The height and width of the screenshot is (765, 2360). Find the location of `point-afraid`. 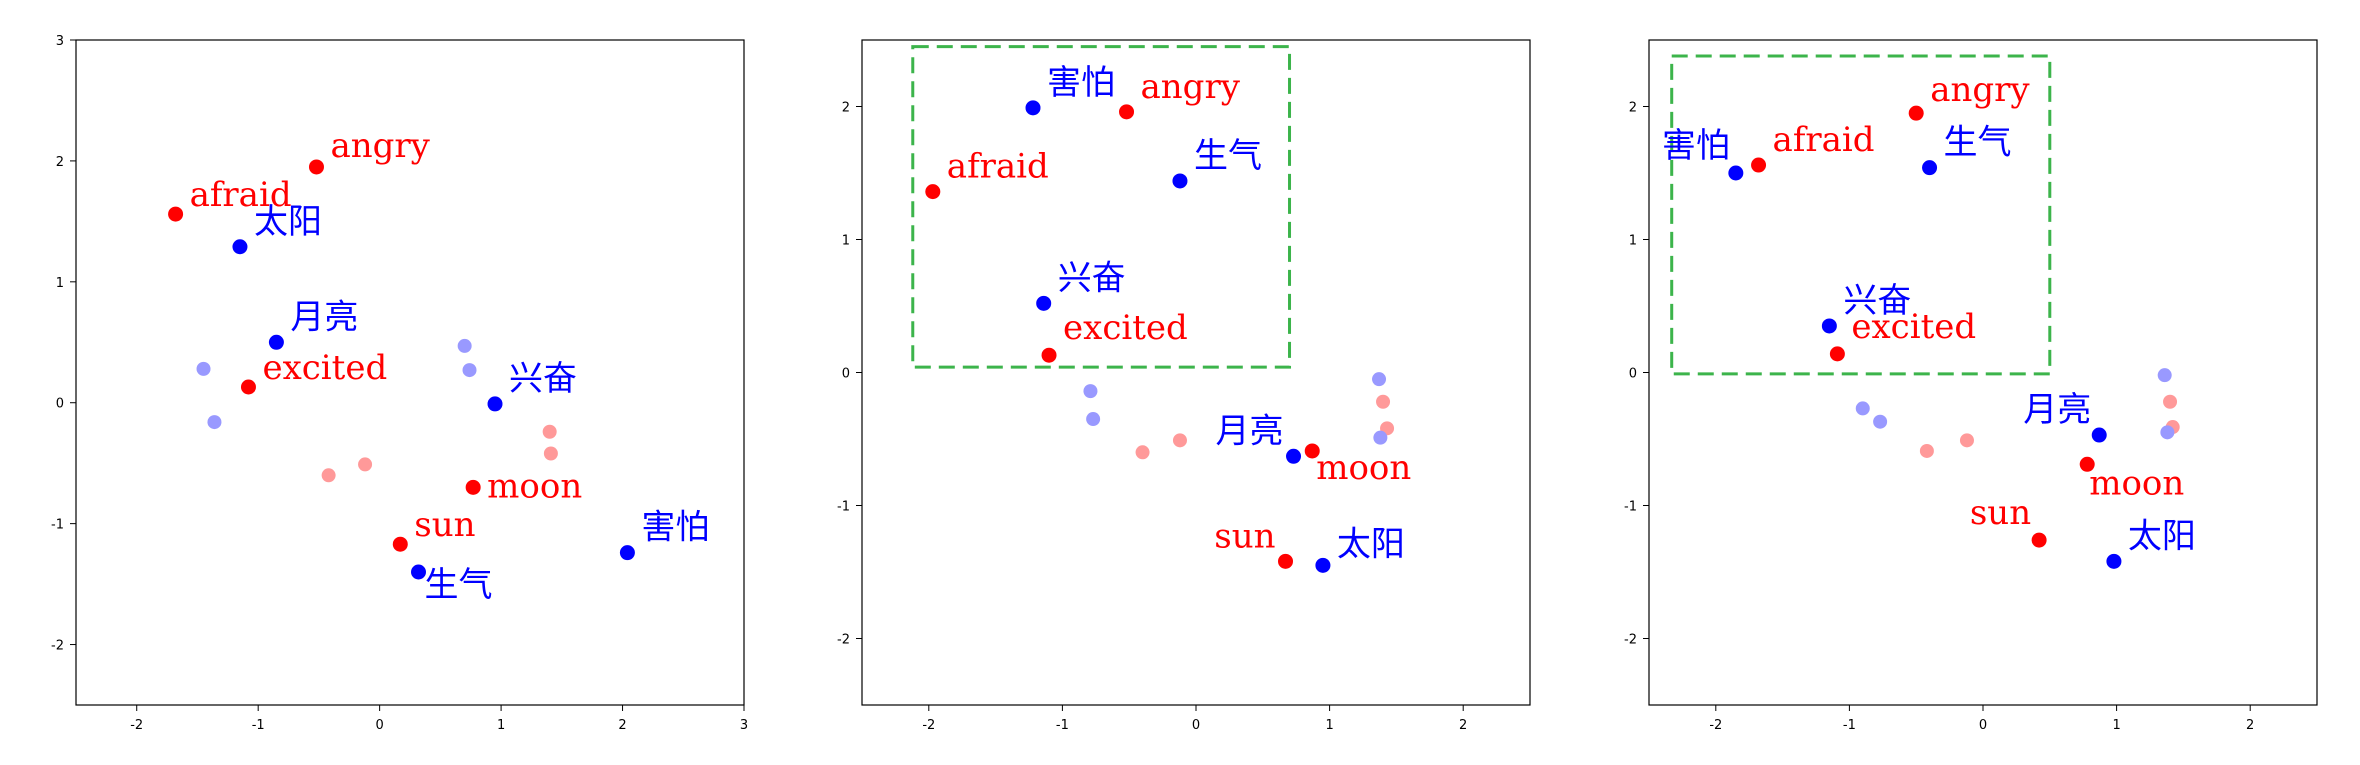

point-afraid is located at coordinates (176, 214).